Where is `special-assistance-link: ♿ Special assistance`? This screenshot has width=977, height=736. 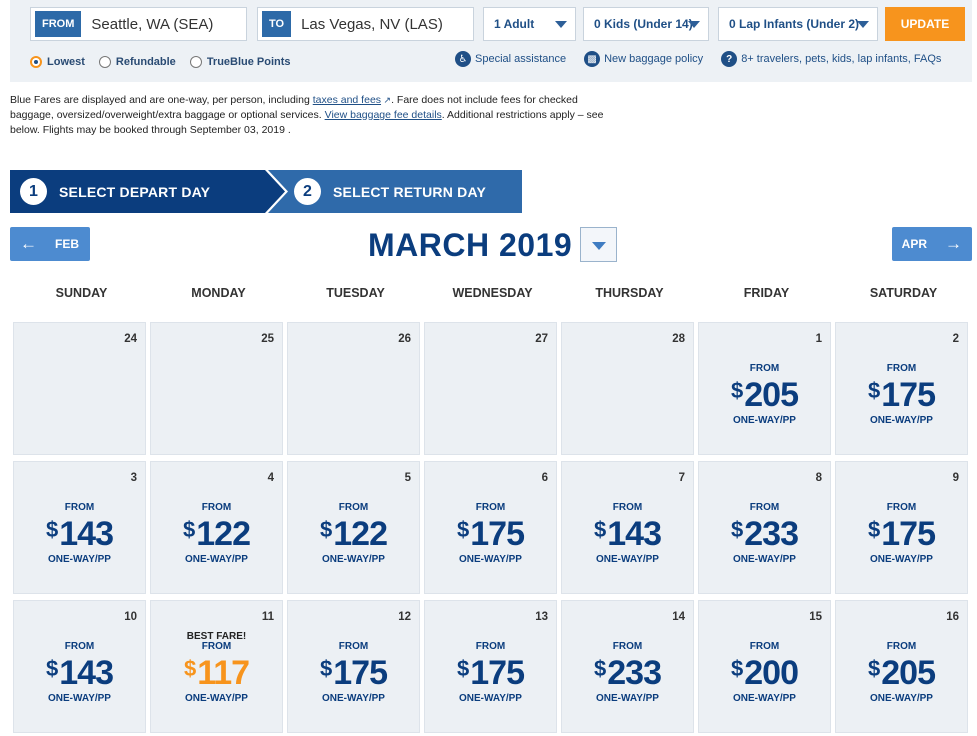
special-assistance-link: ♿ Special assistance is located at coordinates (510, 59).